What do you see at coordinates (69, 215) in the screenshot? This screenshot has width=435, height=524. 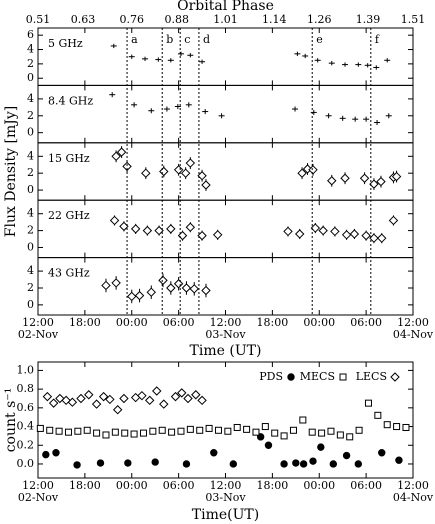 I see `panel-label: 22 GHz` at bounding box center [69, 215].